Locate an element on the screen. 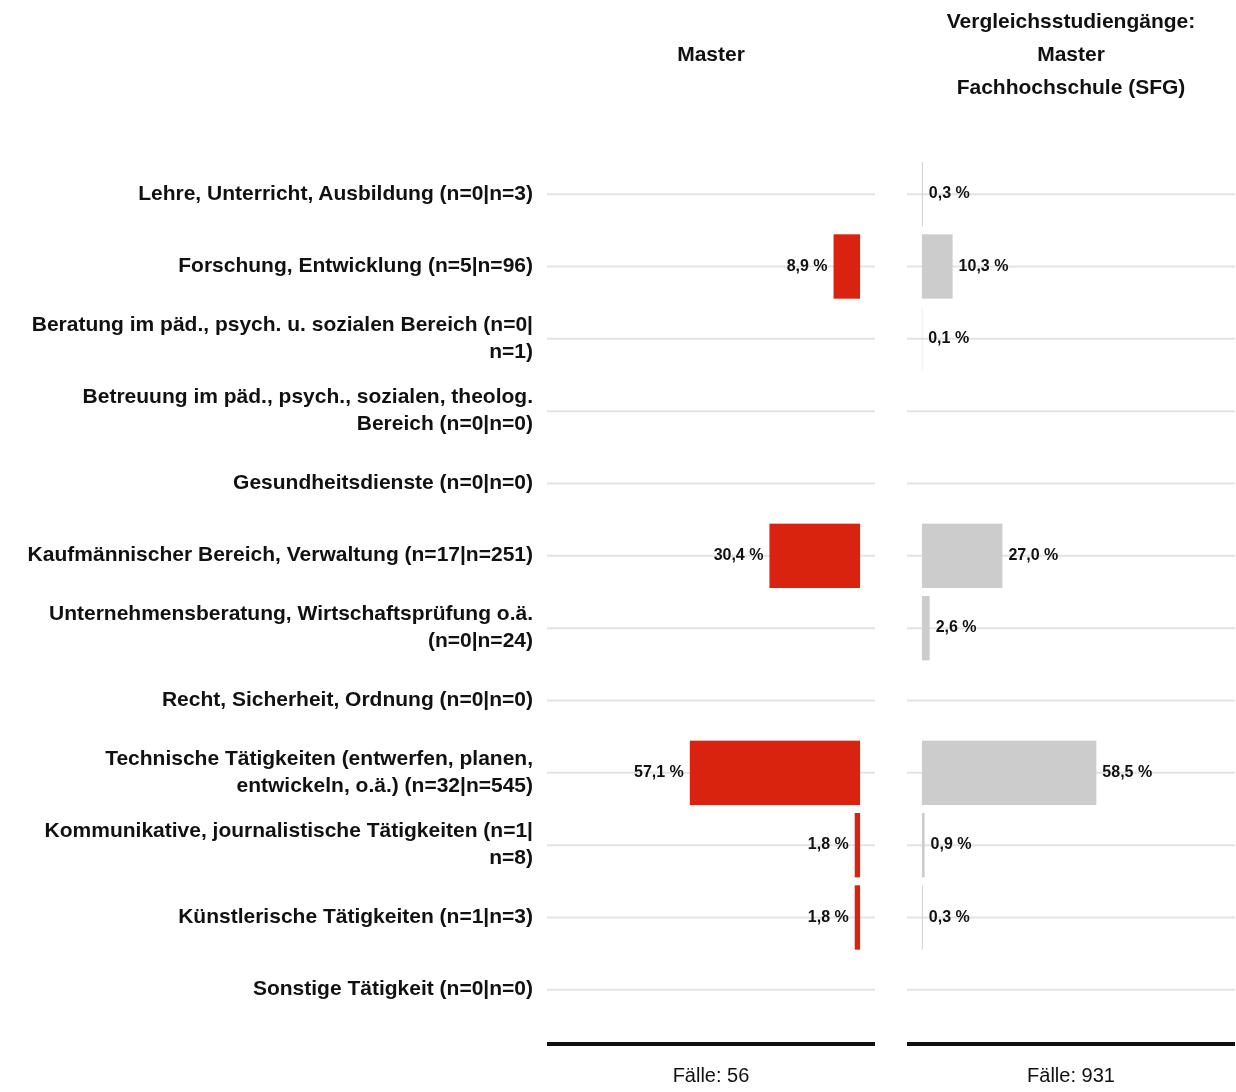 The image size is (1236, 1092). data-label: 27,0 % is located at coordinates (1033, 555).